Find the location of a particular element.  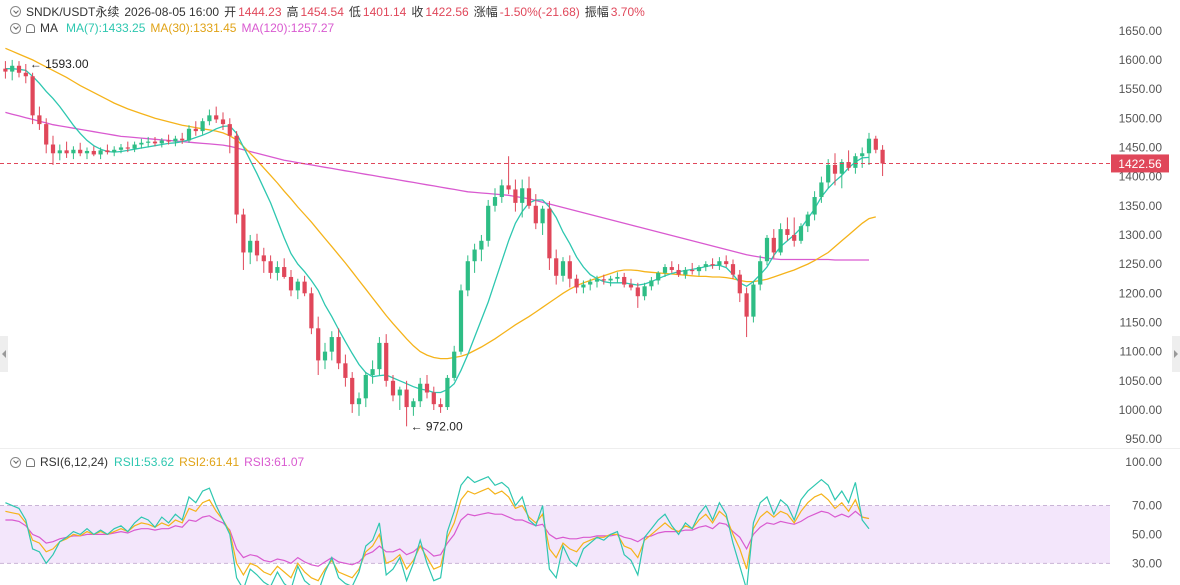

collapse-right-panel-handle is located at coordinates (1176, 354).